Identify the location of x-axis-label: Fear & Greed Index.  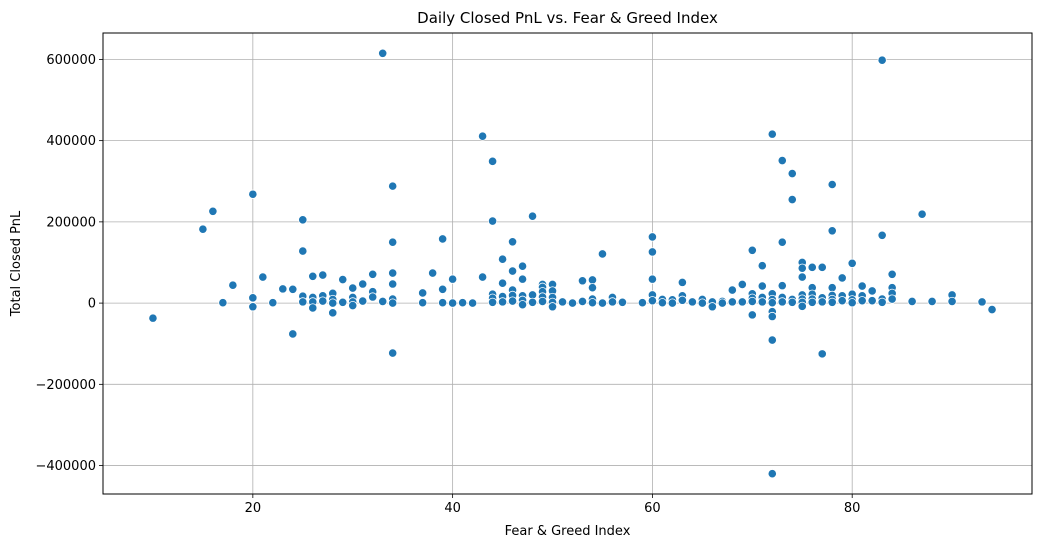
(568, 531).